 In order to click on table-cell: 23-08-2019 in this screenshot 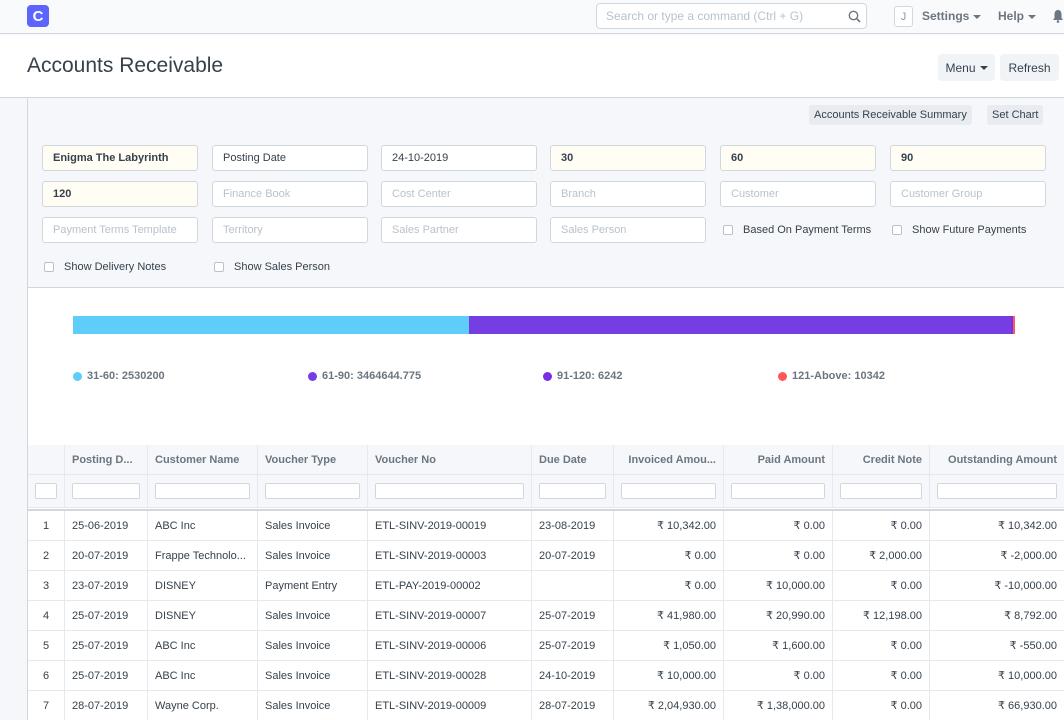, I will do `click(573, 526)`.